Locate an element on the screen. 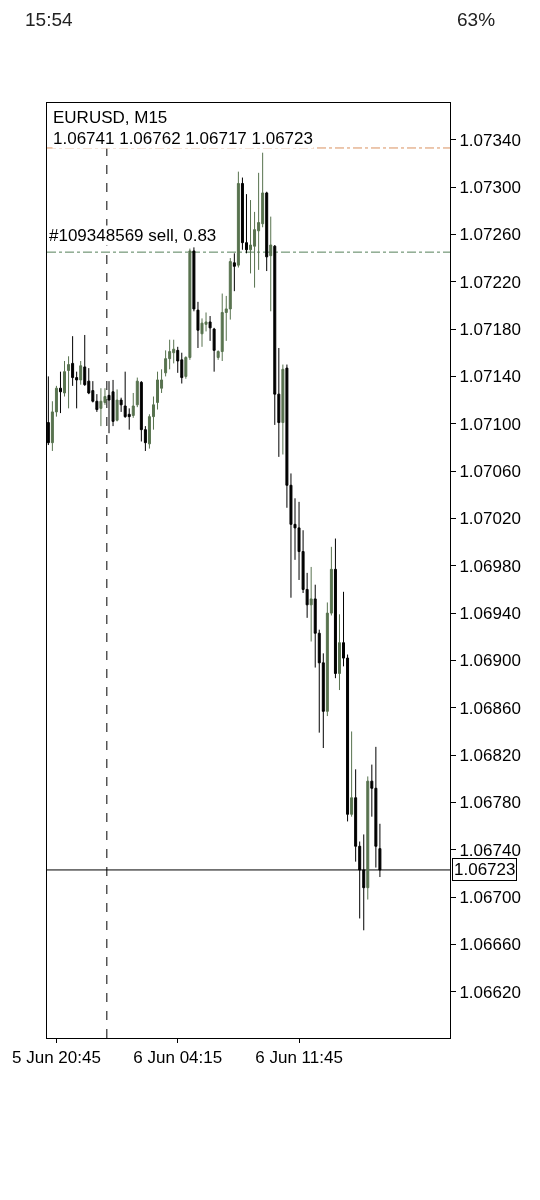  y-tick-label: 1.07260 is located at coordinates (490, 235).